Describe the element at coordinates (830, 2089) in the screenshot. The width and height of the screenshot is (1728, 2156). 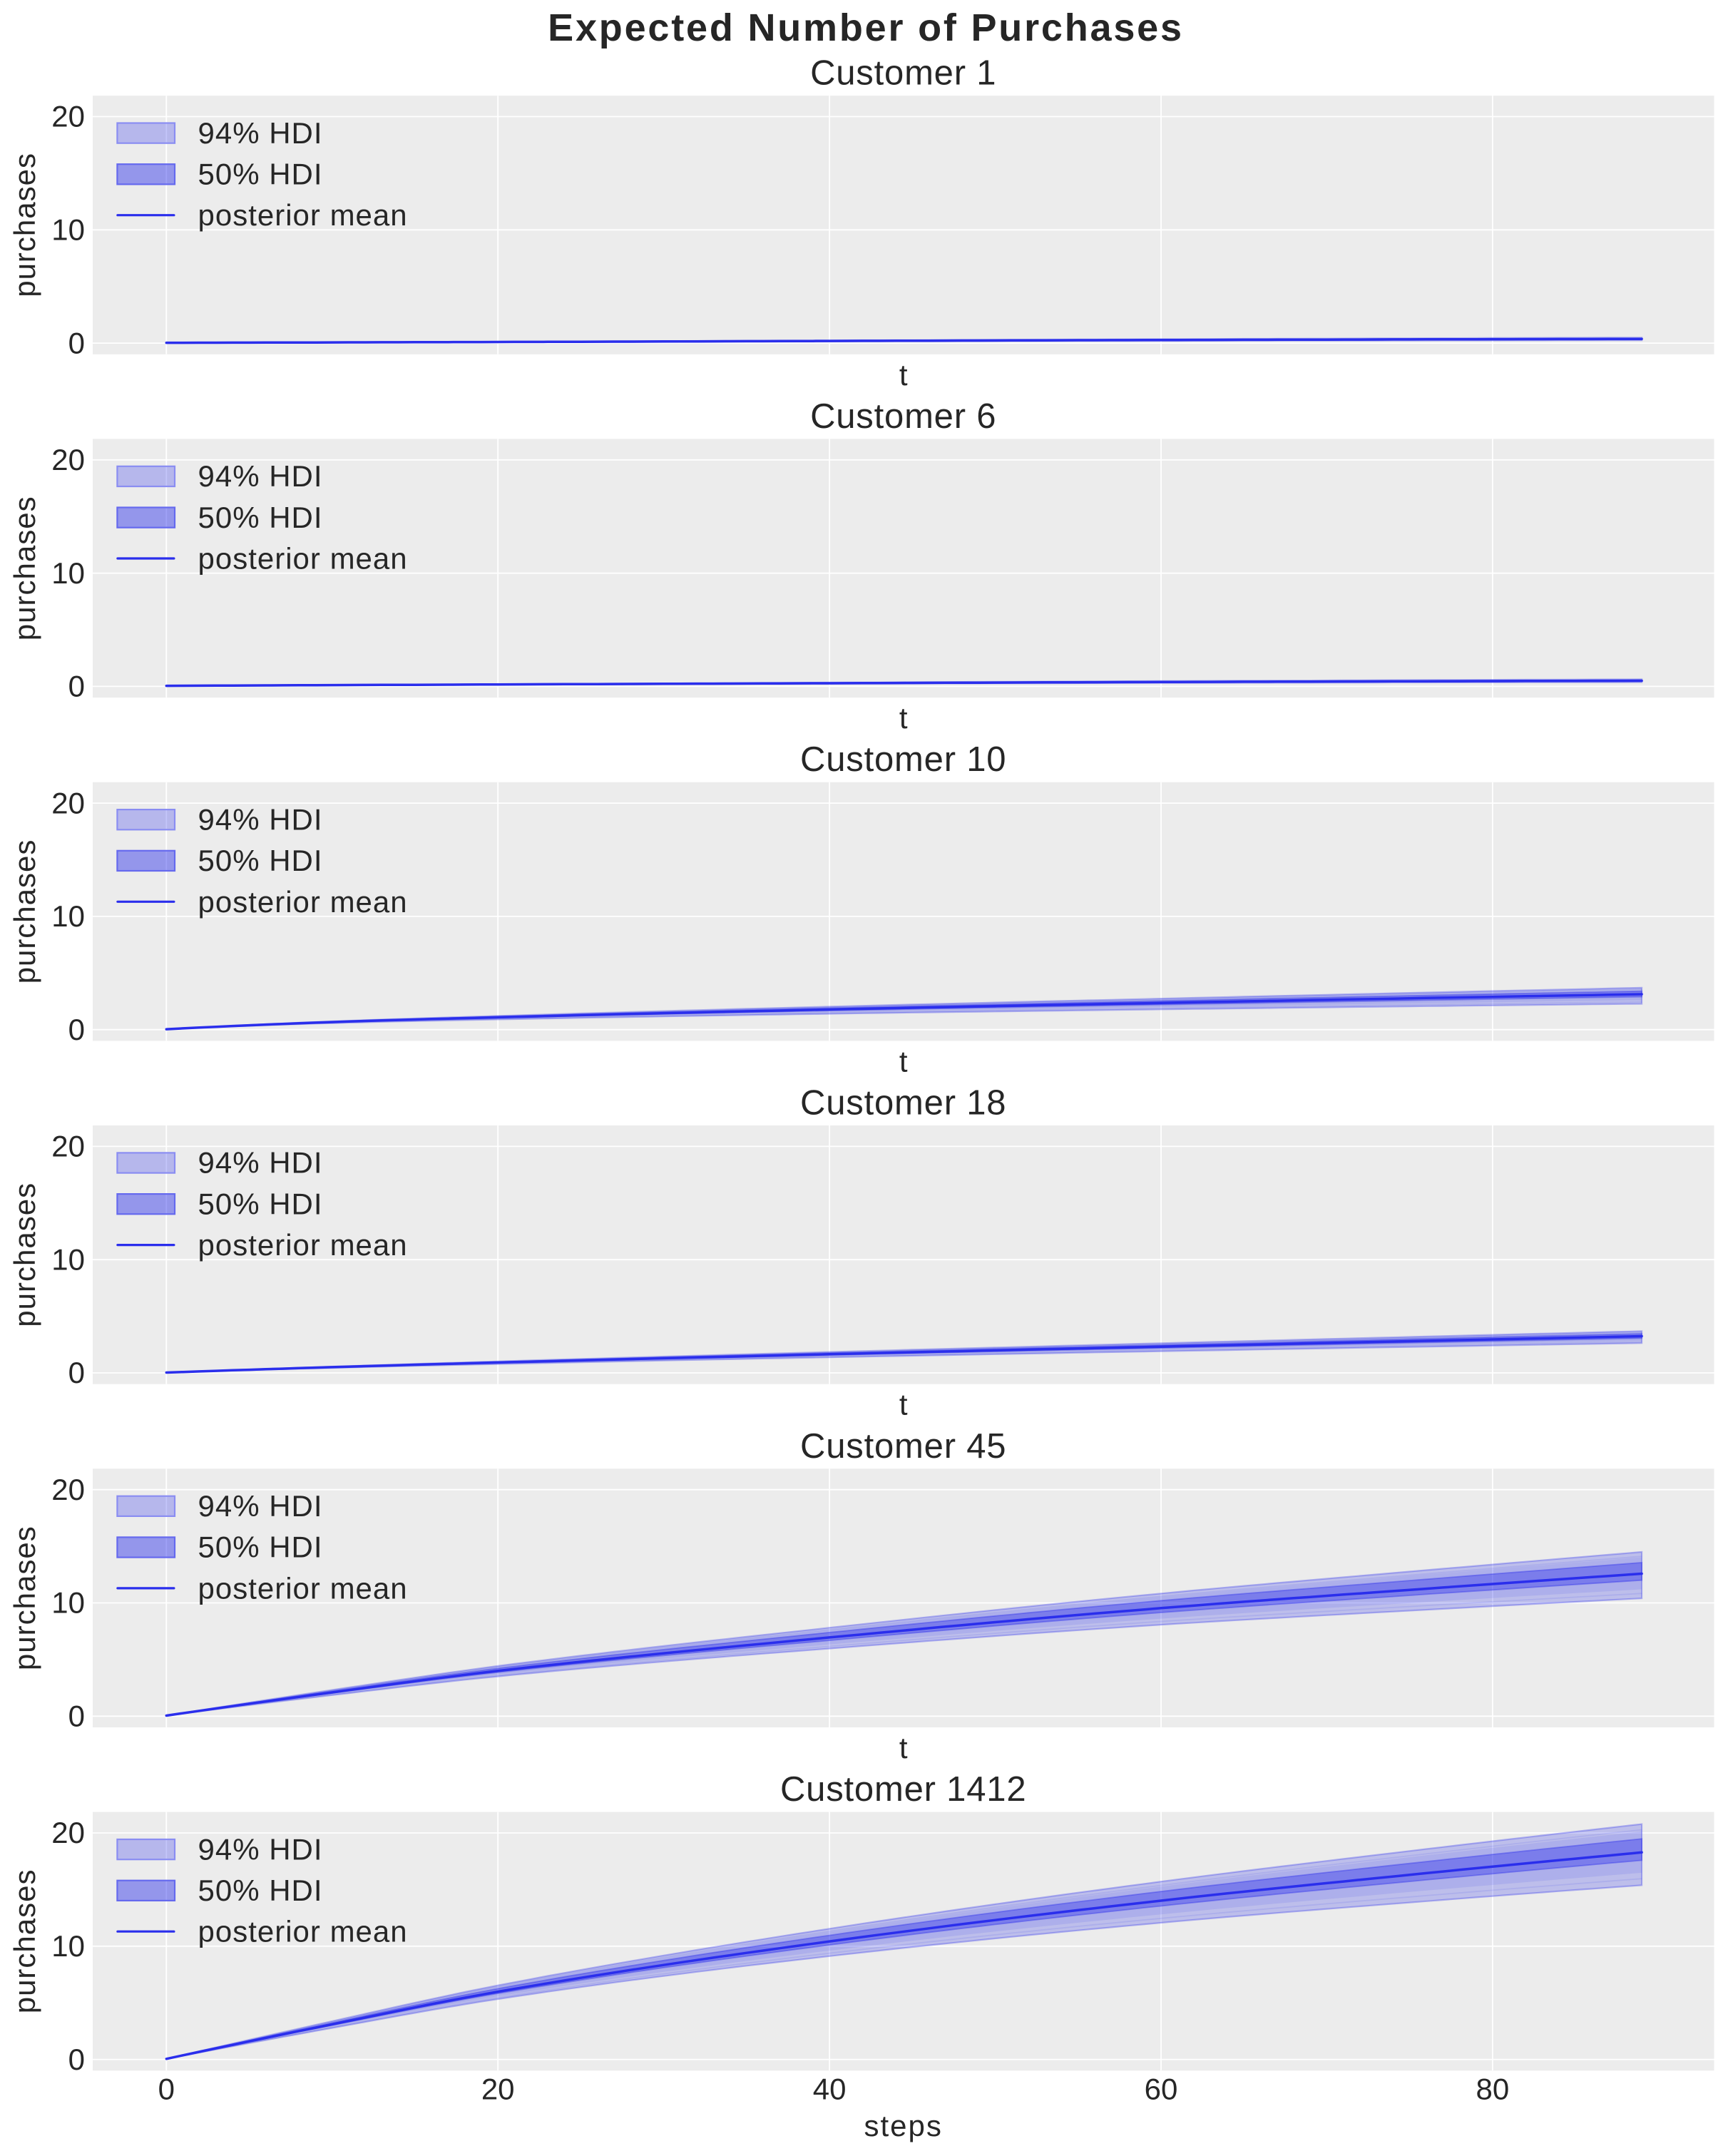
I see `svg-text: 40` at that location.